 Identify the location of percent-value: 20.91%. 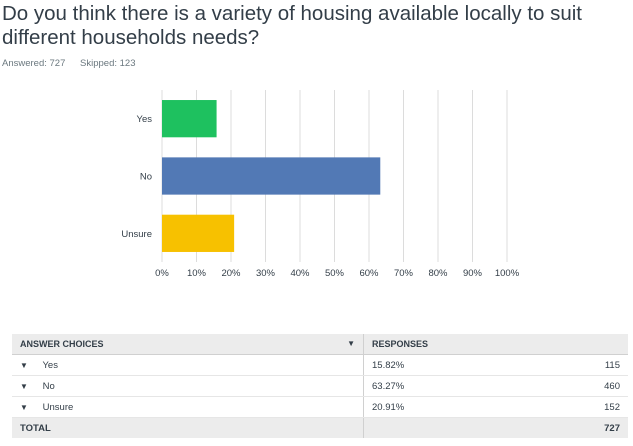
(441, 407).